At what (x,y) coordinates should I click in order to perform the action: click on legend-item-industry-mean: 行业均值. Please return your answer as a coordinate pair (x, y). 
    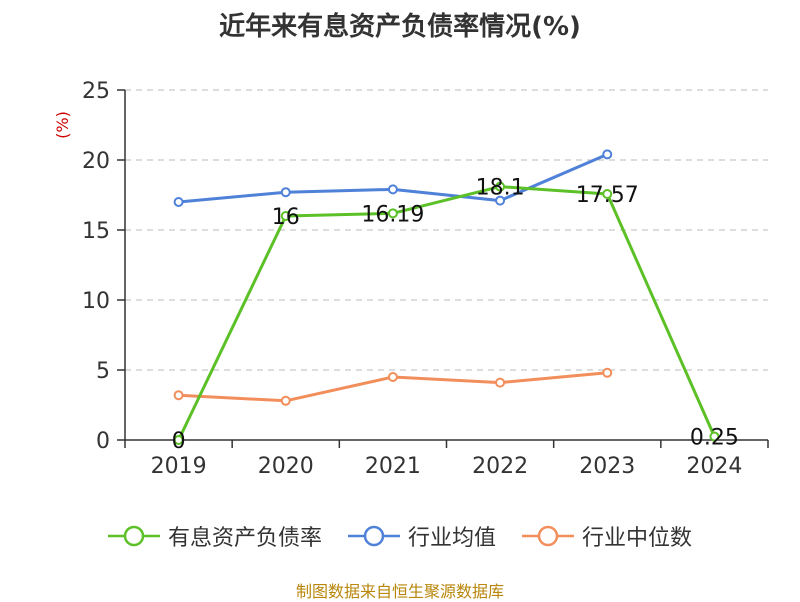
    Looking at the image, I should click on (421, 536).